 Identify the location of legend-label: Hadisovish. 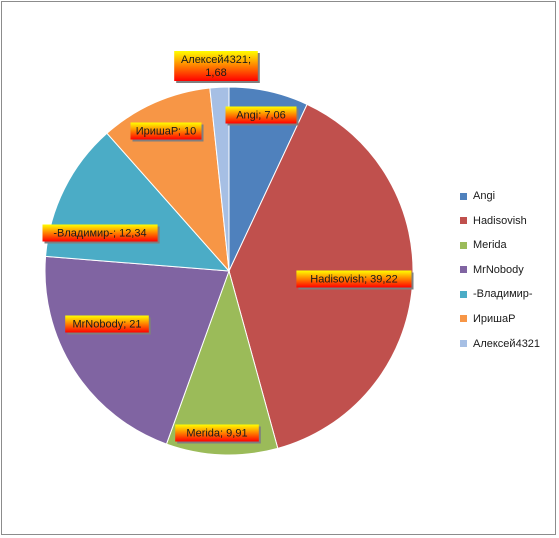
(500, 220).